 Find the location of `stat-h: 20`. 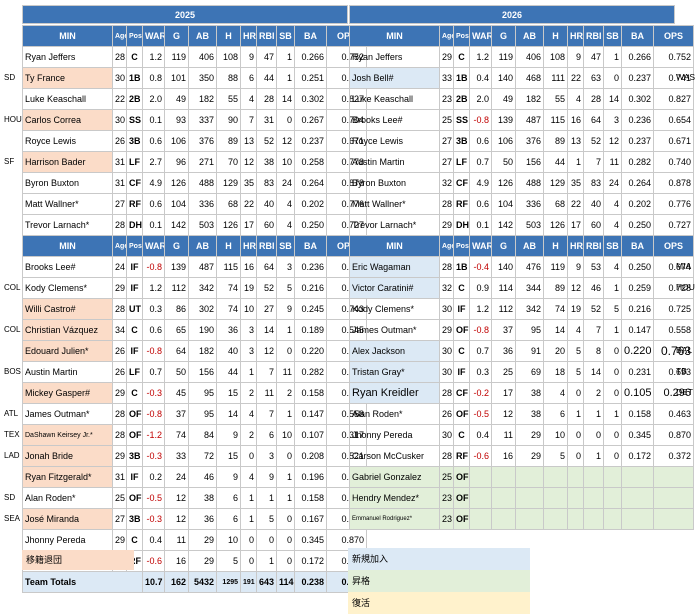

stat-h: 20 is located at coordinates (555, 351).